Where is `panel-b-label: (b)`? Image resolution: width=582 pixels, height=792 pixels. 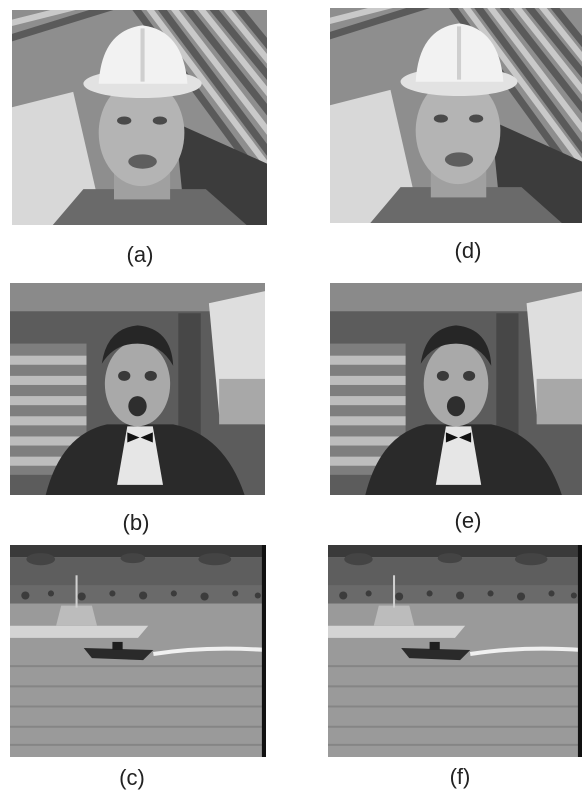
panel-b-label: (b) is located at coordinates (136, 522).